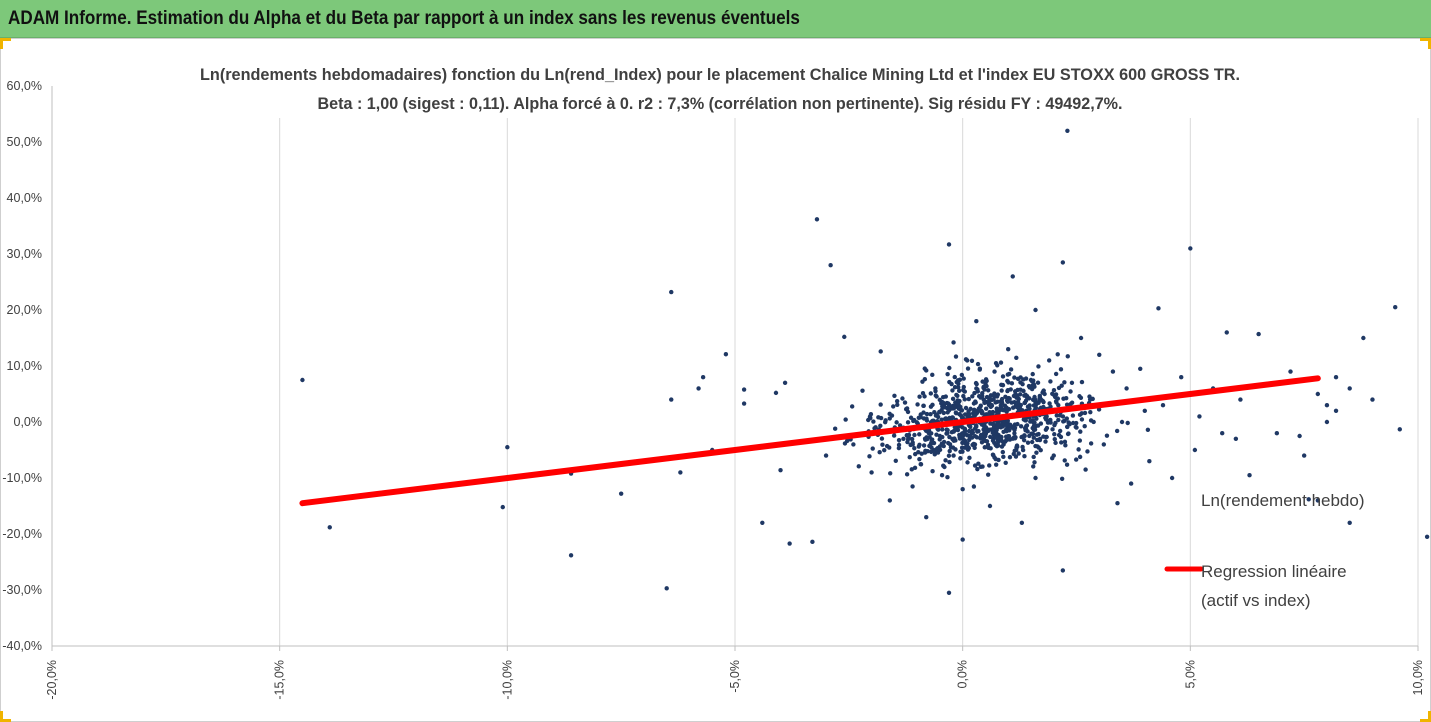 The height and width of the screenshot is (722, 1431). What do you see at coordinates (1274, 571) in the screenshot?
I see `legend-label-regression-1: Regression linéaire` at bounding box center [1274, 571].